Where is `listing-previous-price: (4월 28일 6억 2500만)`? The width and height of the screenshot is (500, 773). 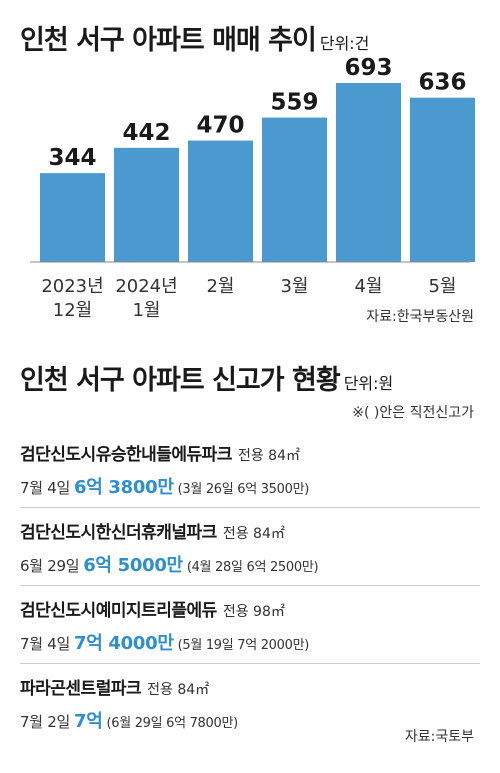 listing-previous-price: (4월 28일 6억 2500만) is located at coordinates (252, 567).